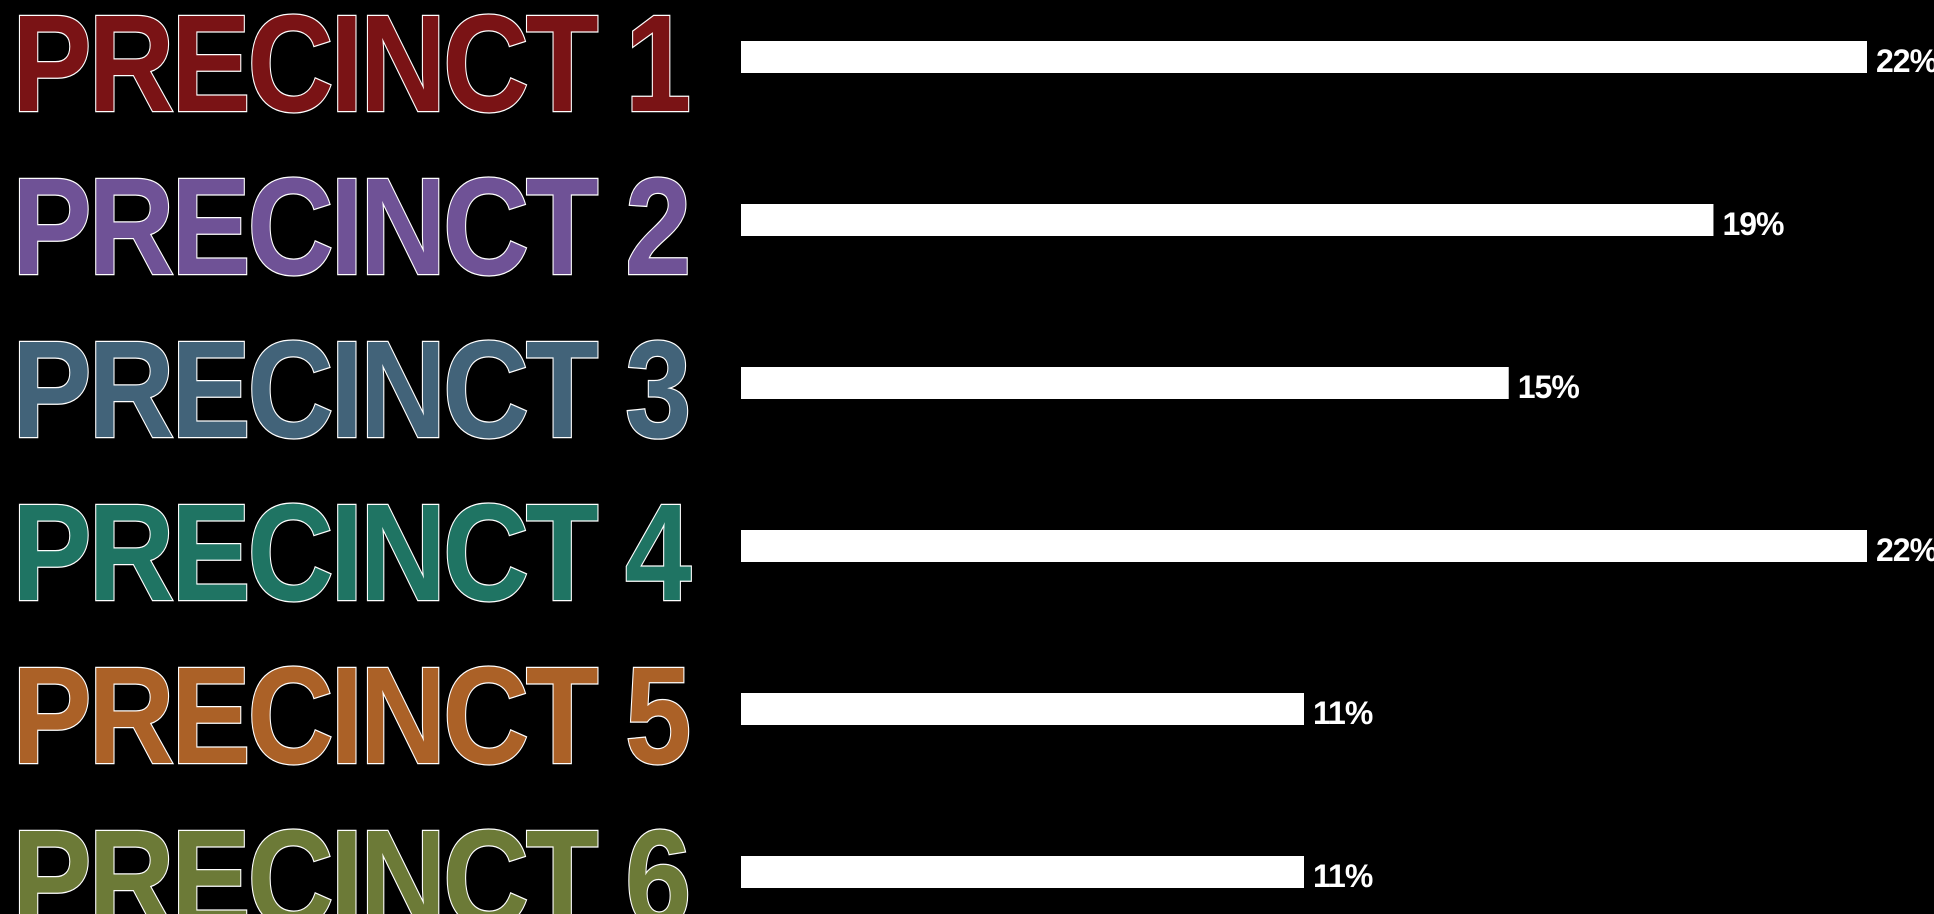  I want to click on precinct-1-value-label: 22%, so click(1905, 61).